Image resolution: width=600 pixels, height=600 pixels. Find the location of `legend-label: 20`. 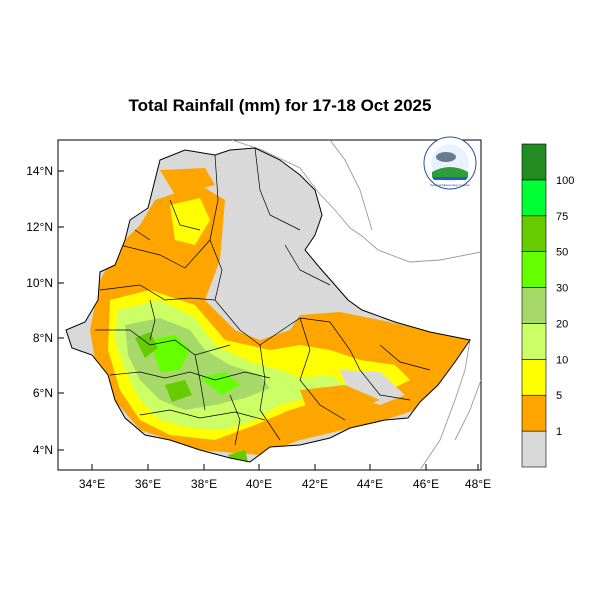

legend-label: 20 is located at coordinates (562, 324).